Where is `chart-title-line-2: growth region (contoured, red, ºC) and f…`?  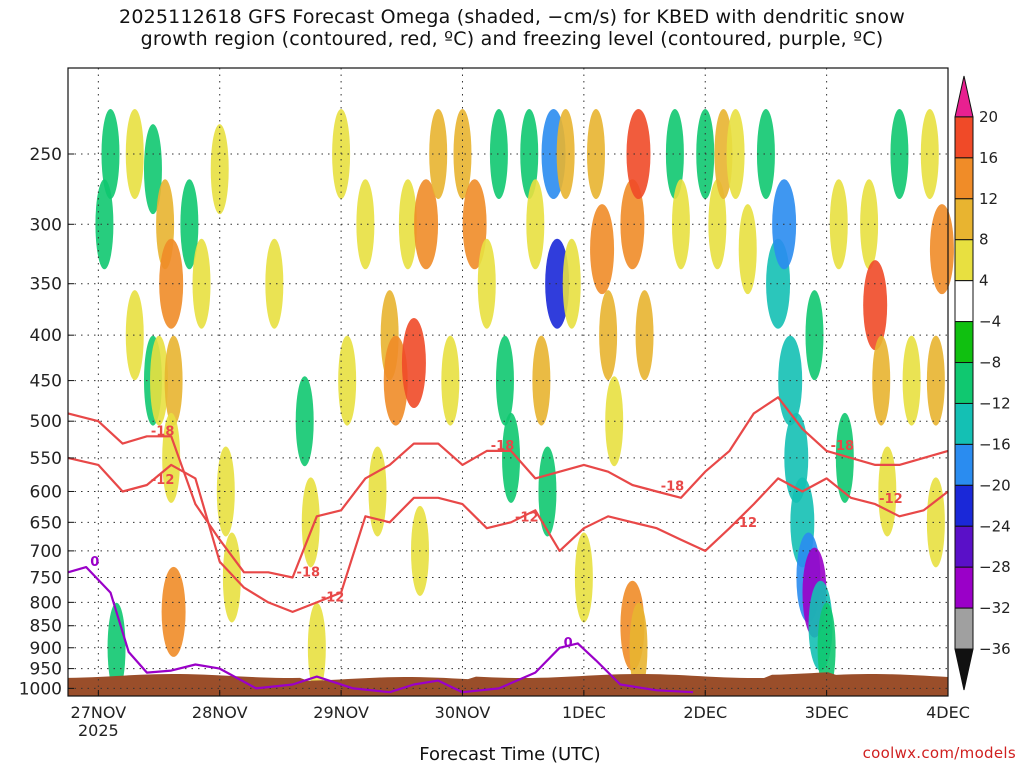 chart-title-line-2: growth region (contoured, red, ºC) and f… is located at coordinates (512, 39).